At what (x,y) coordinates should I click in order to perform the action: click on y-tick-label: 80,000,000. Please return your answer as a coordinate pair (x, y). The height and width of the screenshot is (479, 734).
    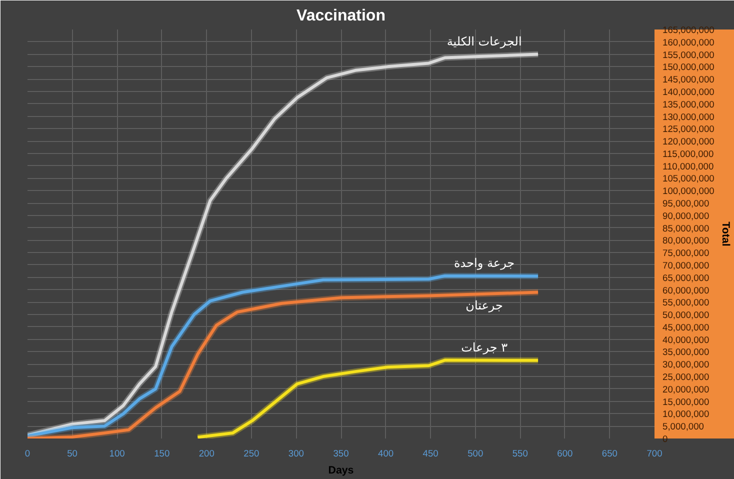
    Looking at the image, I should click on (686, 241).